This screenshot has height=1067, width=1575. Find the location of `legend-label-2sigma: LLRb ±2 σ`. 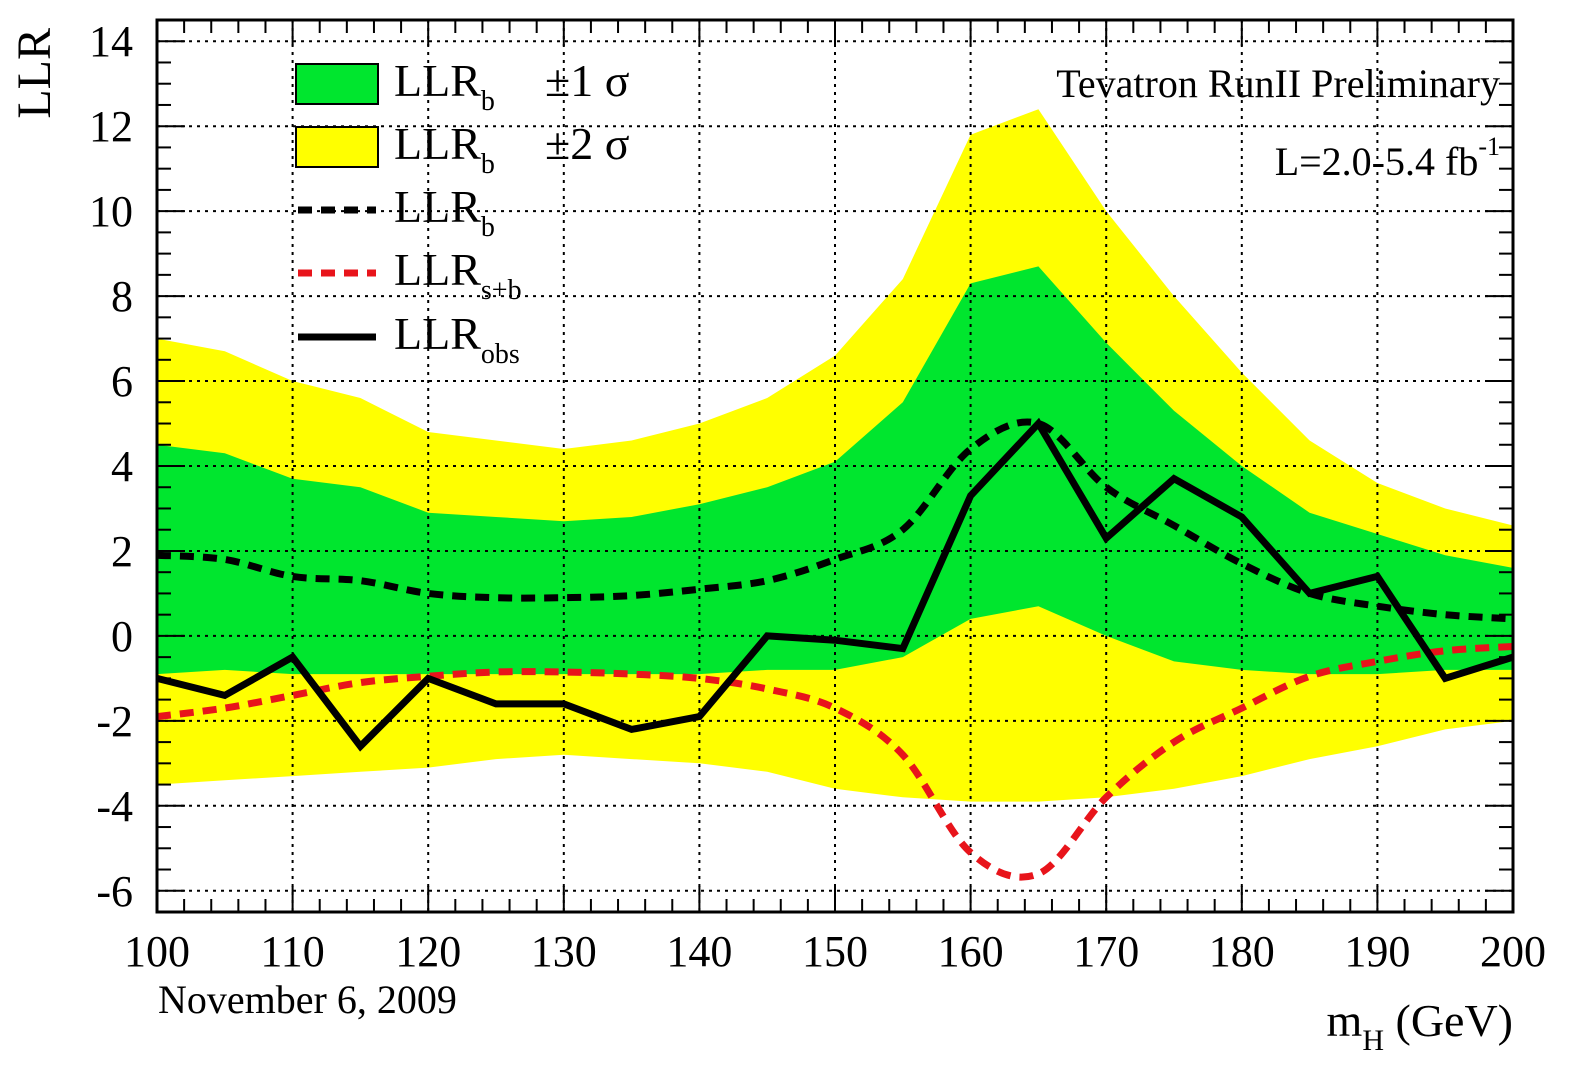

legend-label-2sigma: LLRb ±2 σ is located at coordinates (512, 149).